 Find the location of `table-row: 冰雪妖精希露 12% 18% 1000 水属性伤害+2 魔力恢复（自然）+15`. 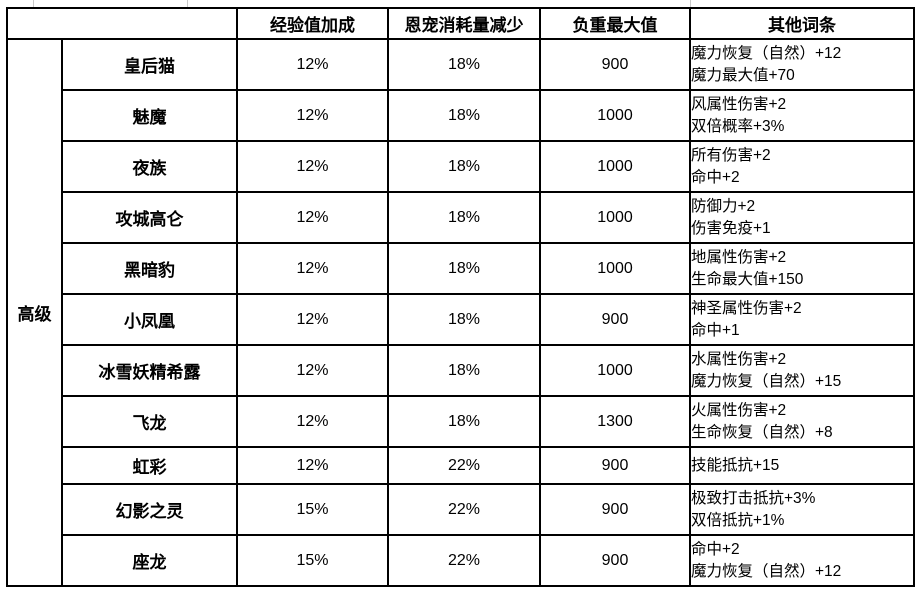

table-row: 冰雪妖精希露 12% 18% 1000 水属性伤害+2 魔力恢复（自然）+15 is located at coordinates (461, 370).